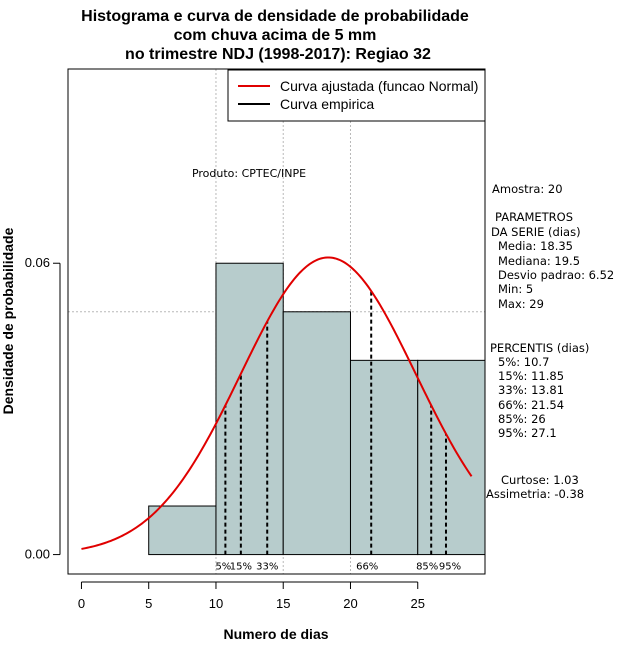 This screenshot has width=640, height=660. I want to click on sample-size: Amostra: 20, so click(527, 189).